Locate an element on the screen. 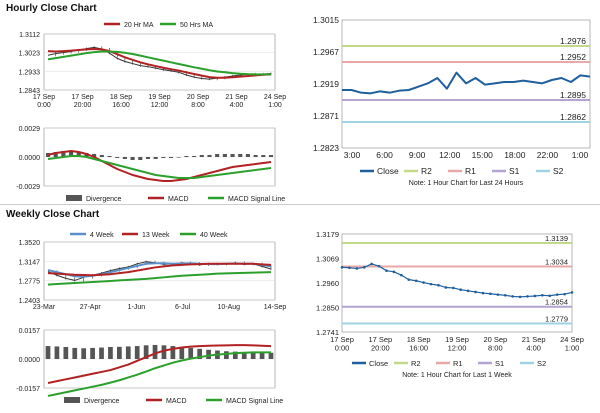 The image size is (600, 413). y-tick-label: 1.2871 is located at coordinates (326, 116).